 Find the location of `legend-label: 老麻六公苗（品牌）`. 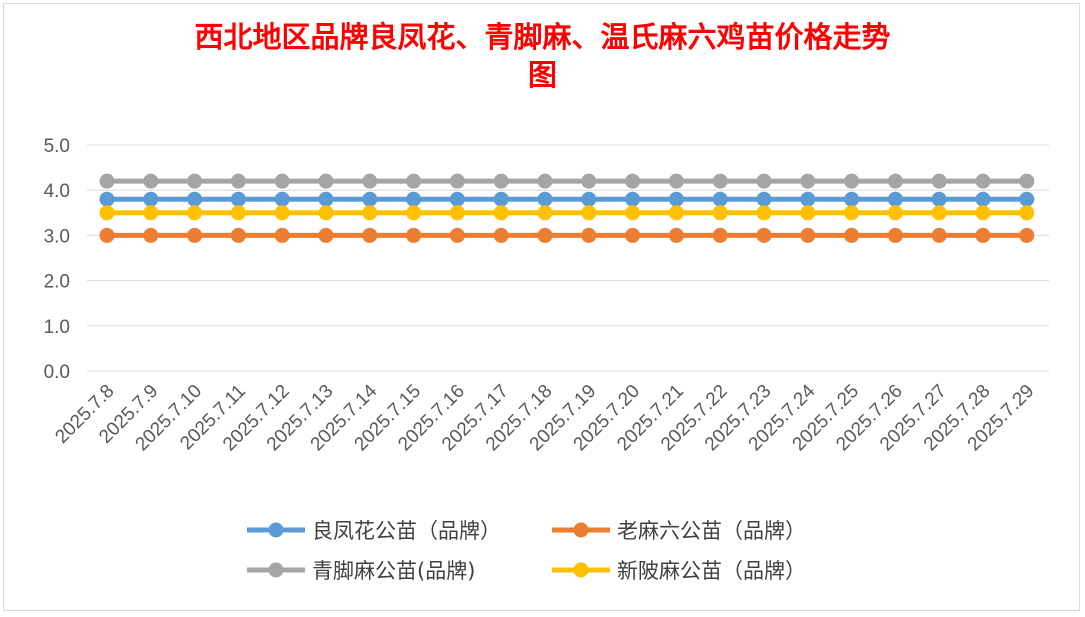

legend-label: 老麻六公苗（品牌） is located at coordinates (711, 531).